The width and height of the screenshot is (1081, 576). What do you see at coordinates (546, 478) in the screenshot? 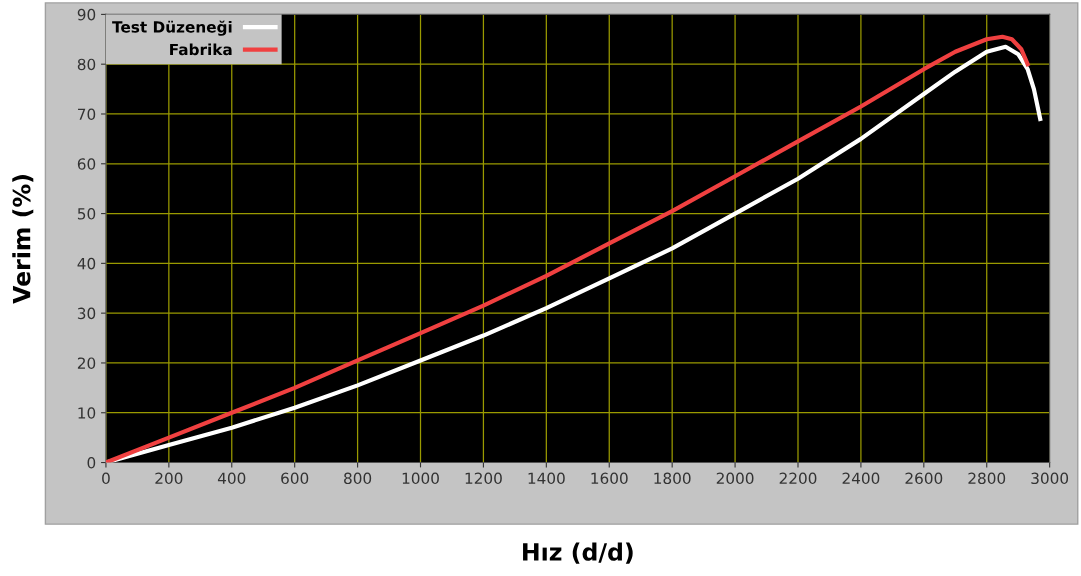
I see `x-tick-label: 1400` at bounding box center [546, 478].